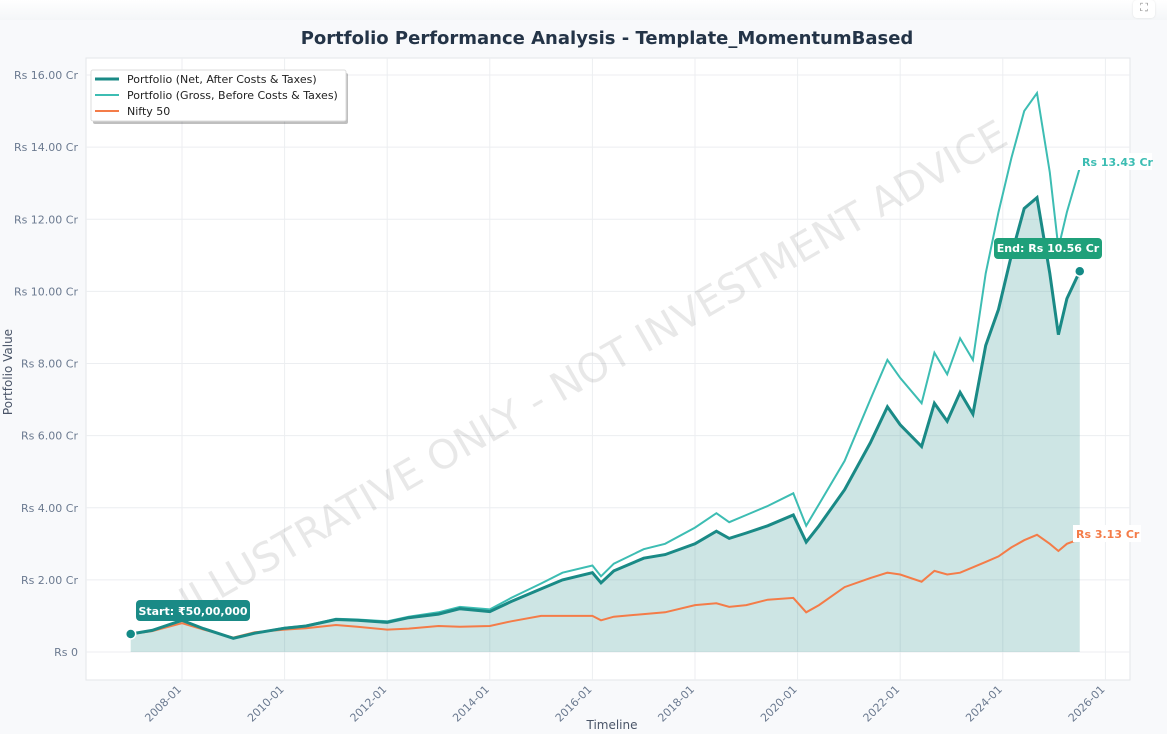 The width and height of the screenshot is (1167, 734). I want to click on nifty-line, so click(605, 586).